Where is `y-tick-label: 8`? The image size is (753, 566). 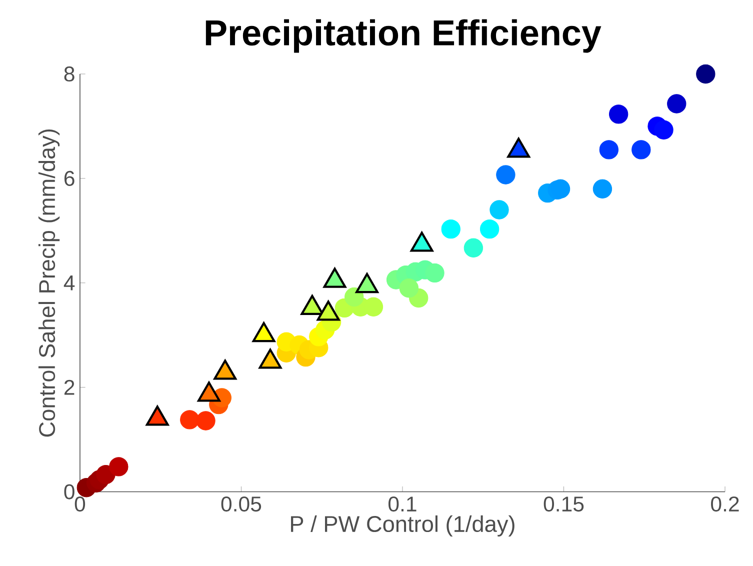 y-tick-label: 8 is located at coordinates (69, 74).